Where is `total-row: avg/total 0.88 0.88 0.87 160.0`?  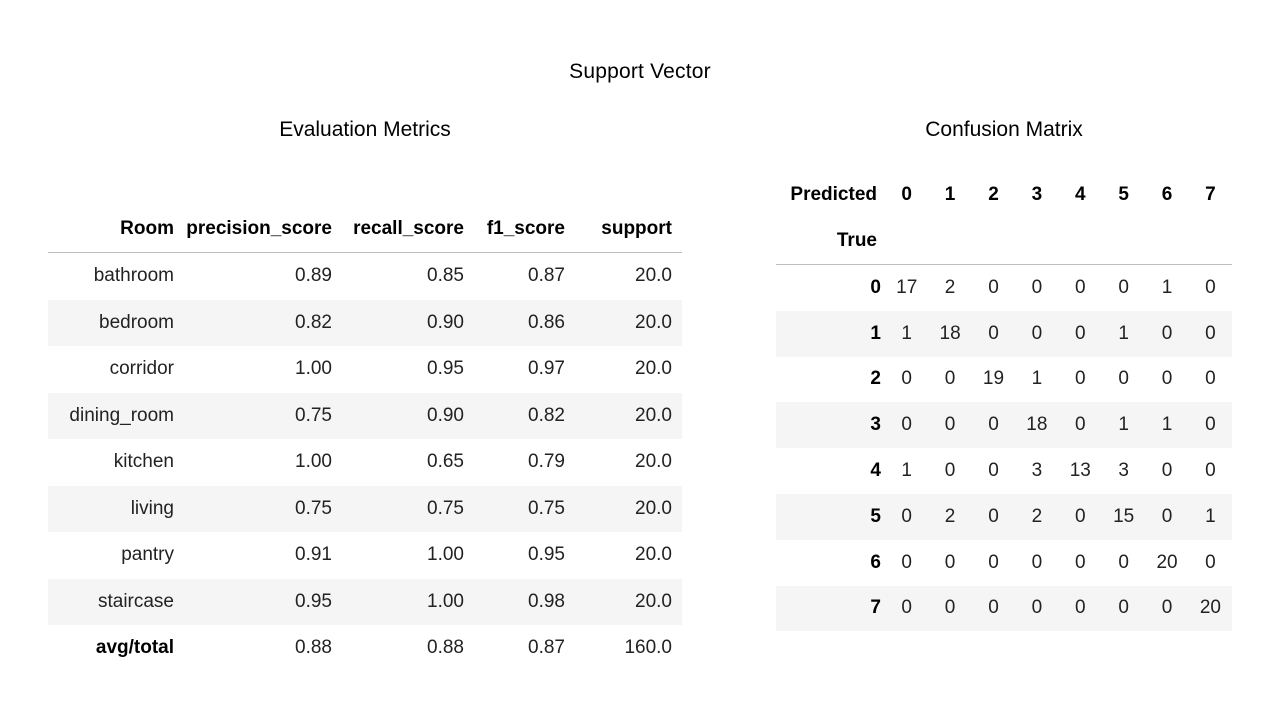
total-row: avg/total 0.88 0.88 0.87 160.0 is located at coordinates (365, 648).